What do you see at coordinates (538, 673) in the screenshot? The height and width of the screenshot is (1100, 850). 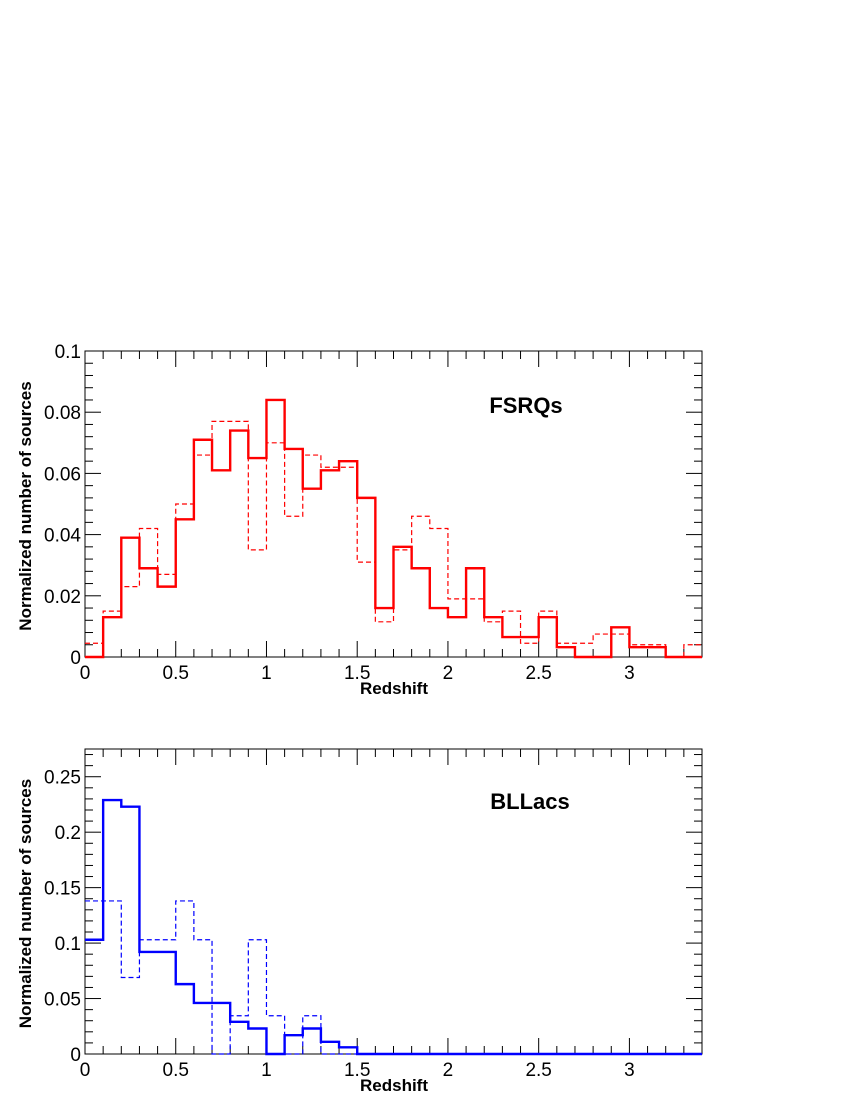 I see `fsrq-x-tick-label: 2.5` at bounding box center [538, 673].